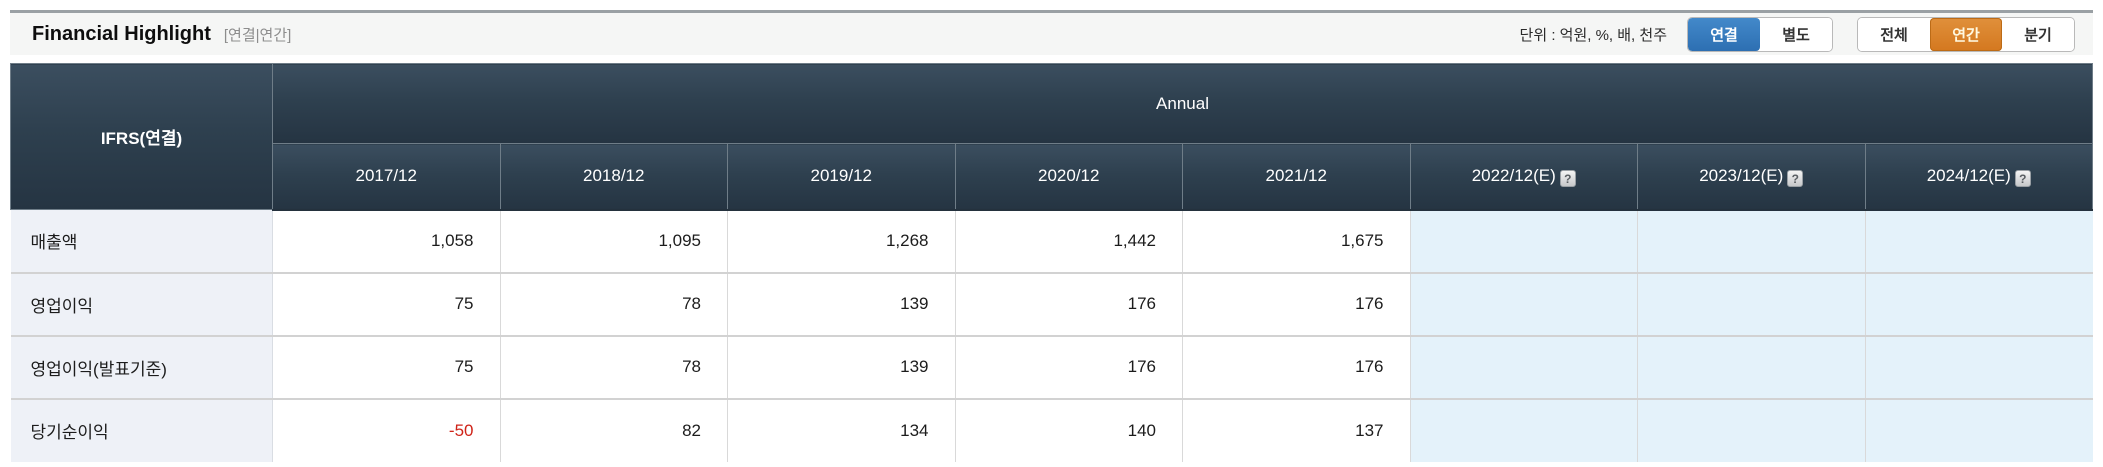 Image resolution: width=2103 pixels, height=467 pixels. Describe the element at coordinates (613, 429) in the screenshot. I see `value-cell: 82` at that location.